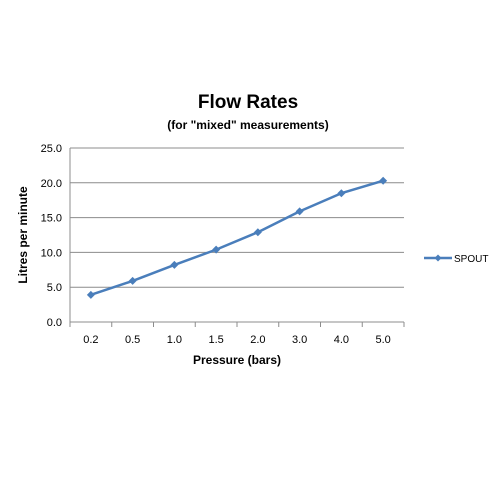  What do you see at coordinates (438, 258) in the screenshot?
I see `legend-marker-icon` at bounding box center [438, 258].